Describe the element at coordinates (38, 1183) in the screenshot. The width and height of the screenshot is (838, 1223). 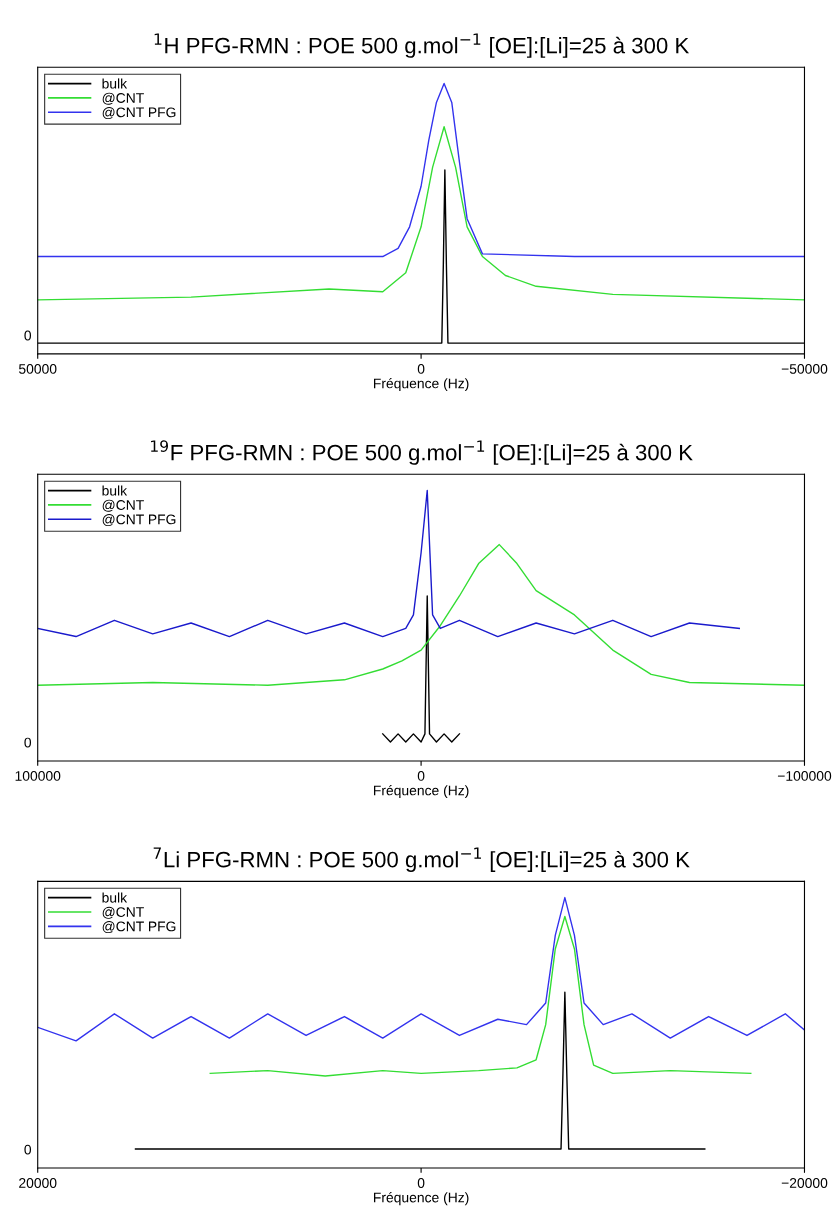
I see `x-tick-label: 20000` at that location.